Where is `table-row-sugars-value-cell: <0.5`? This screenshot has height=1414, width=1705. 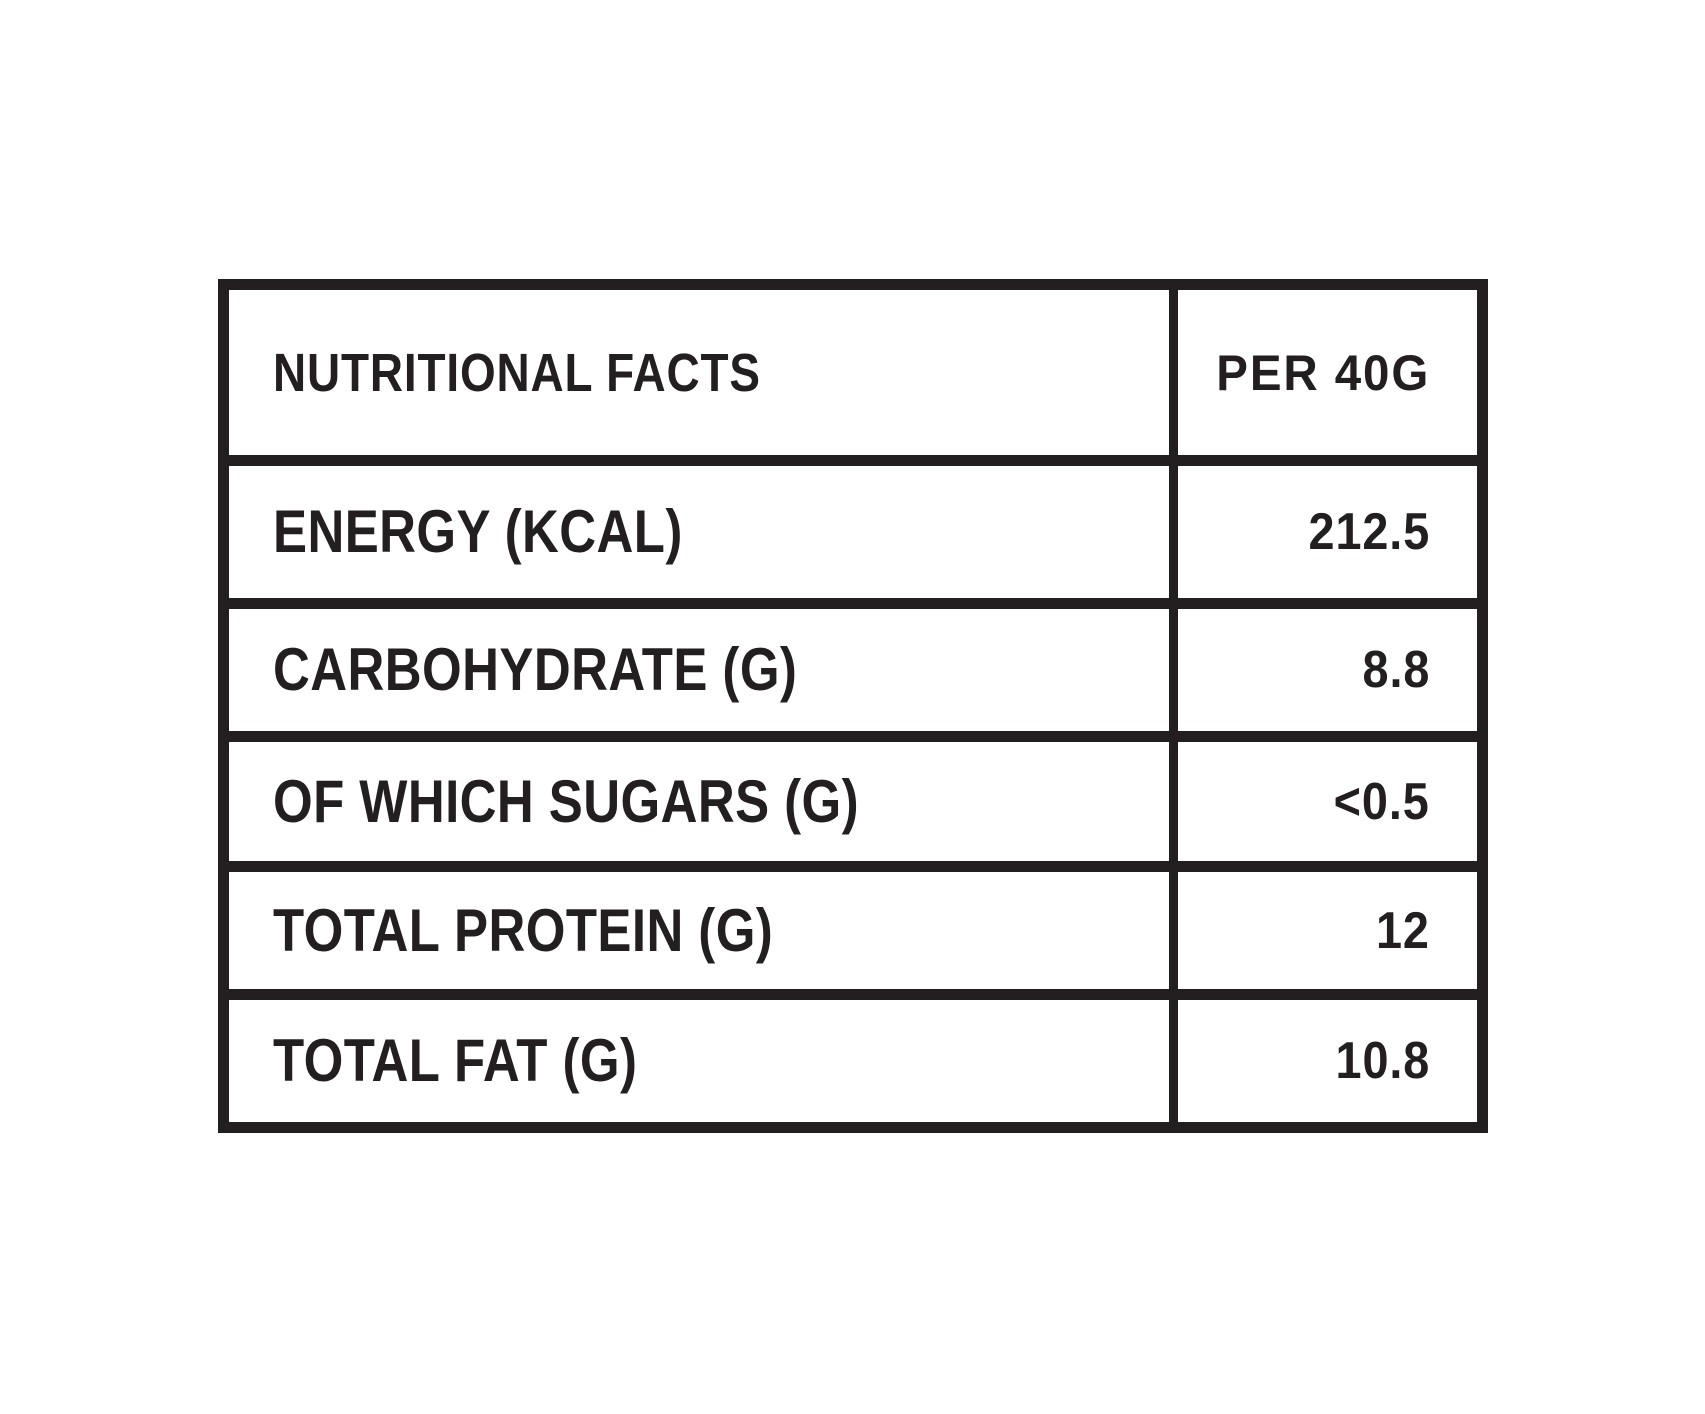 table-row-sugars-value-cell: <0.5 is located at coordinates (1327, 801).